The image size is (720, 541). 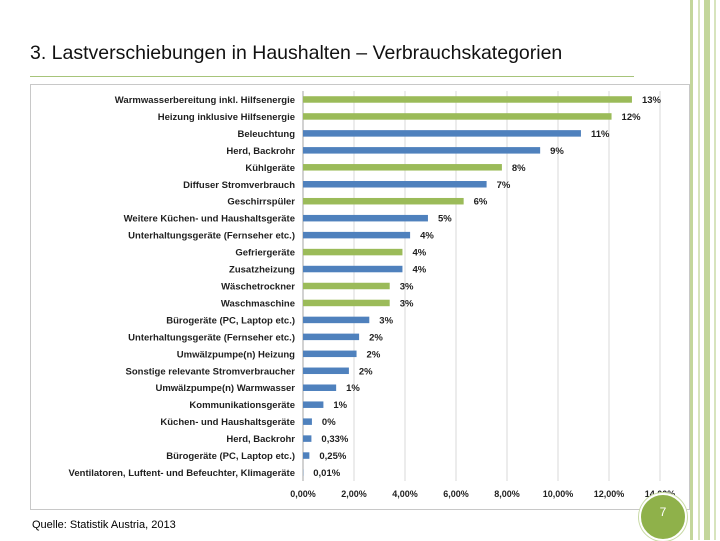 What do you see at coordinates (242, 405) in the screenshot?
I see `category-label: Kommunikationsgeräte` at bounding box center [242, 405].